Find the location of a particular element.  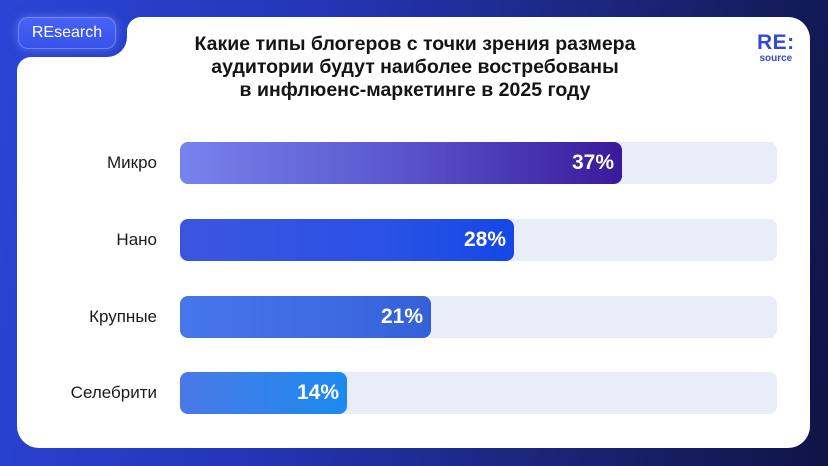

bar-large: 21% is located at coordinates (305, 317).